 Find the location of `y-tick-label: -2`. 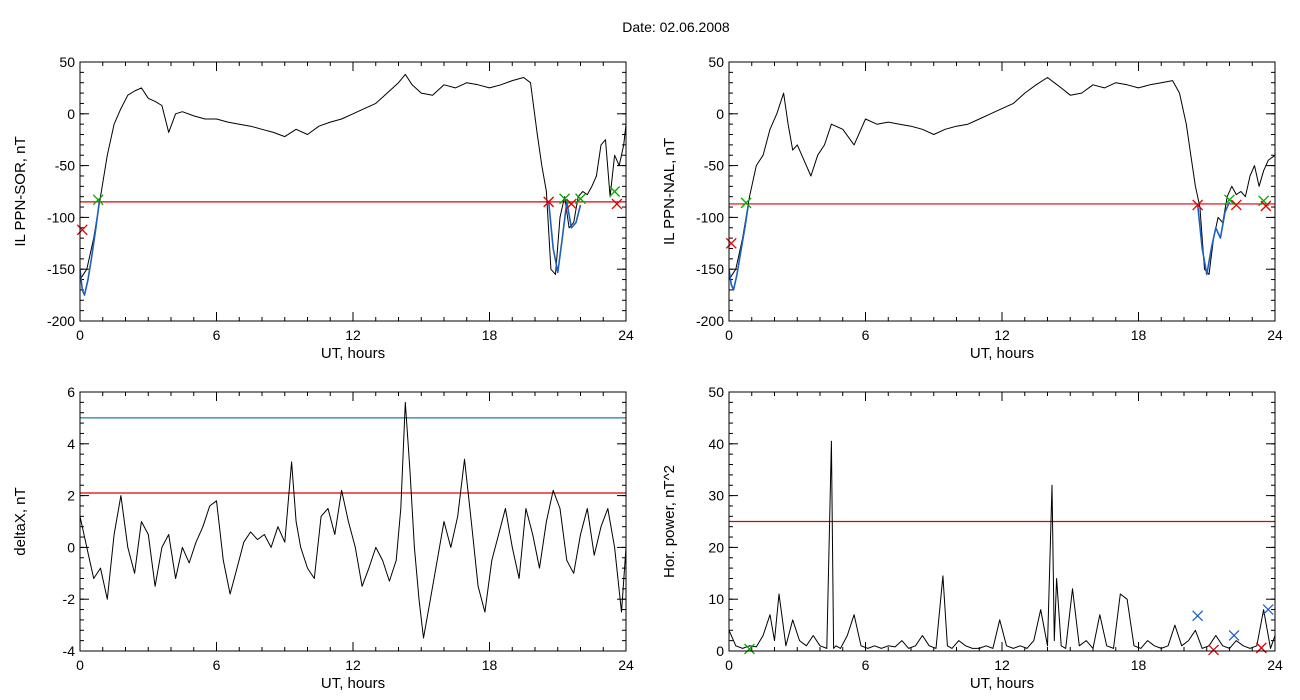

y-tick-label: -2 is located at coordinates (69, 599).